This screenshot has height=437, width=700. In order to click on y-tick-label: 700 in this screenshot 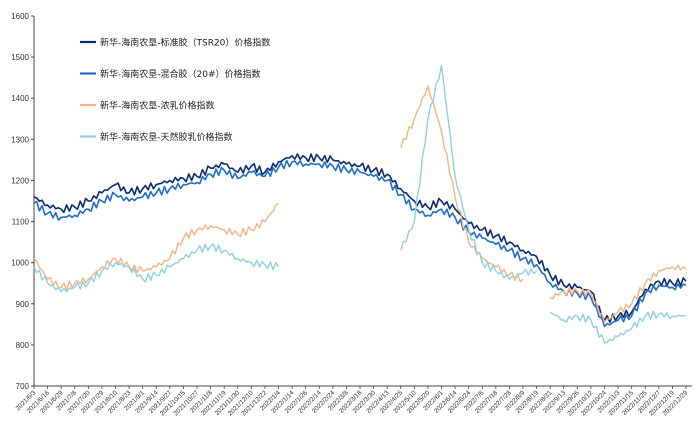, I will do `click(23, 386)`.